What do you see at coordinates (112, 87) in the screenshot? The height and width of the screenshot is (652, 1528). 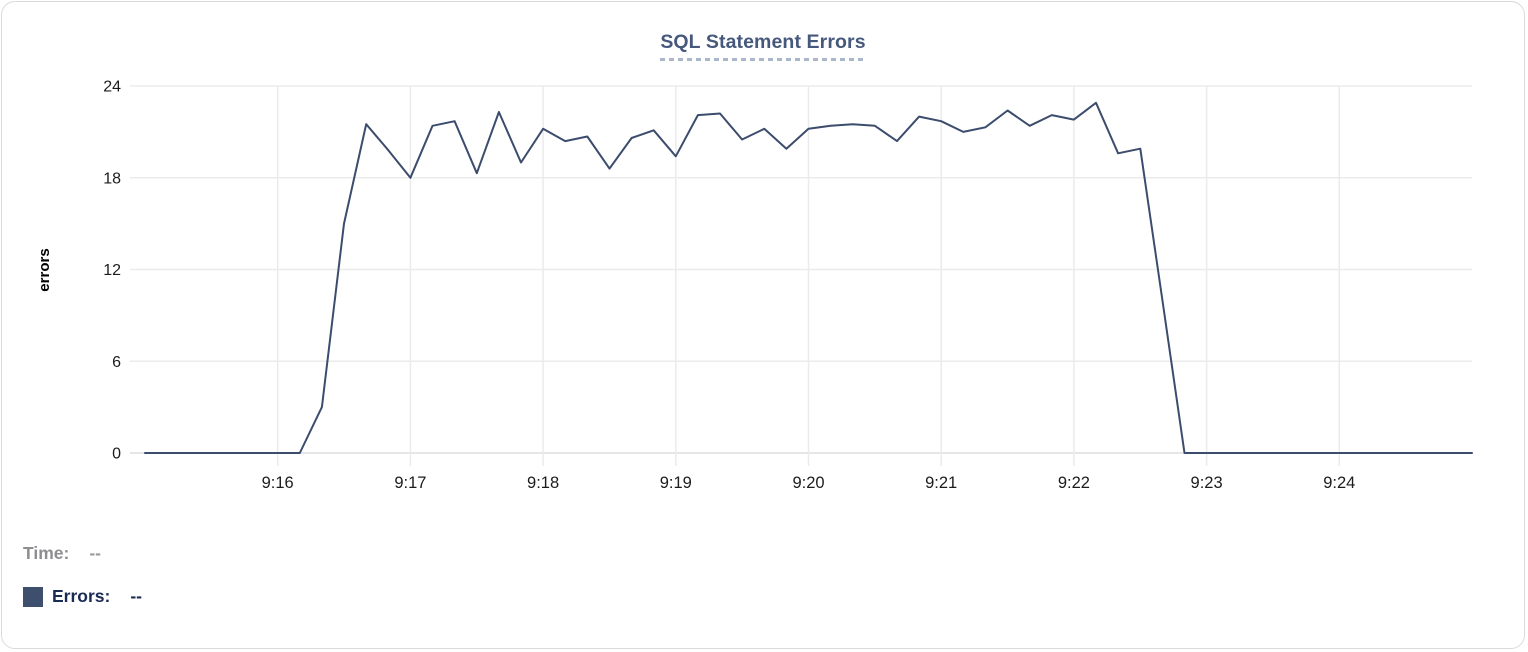 I see `y-tick-label: 24` at bounding box center [112, 87].